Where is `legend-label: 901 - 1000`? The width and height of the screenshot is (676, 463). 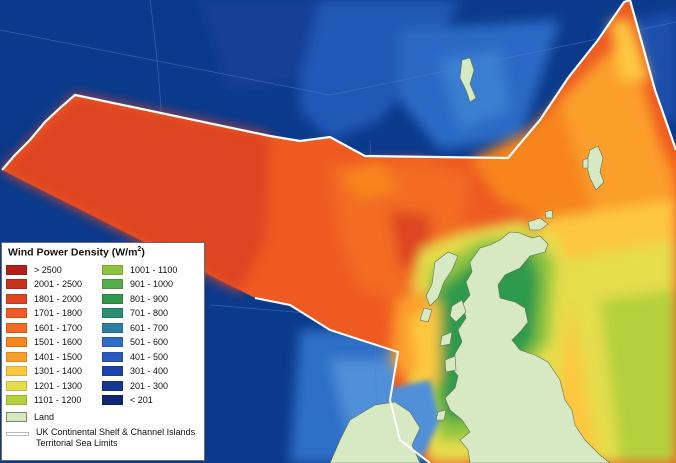 legend-label: 901 - 1000 is located at coordinates (152, 284).